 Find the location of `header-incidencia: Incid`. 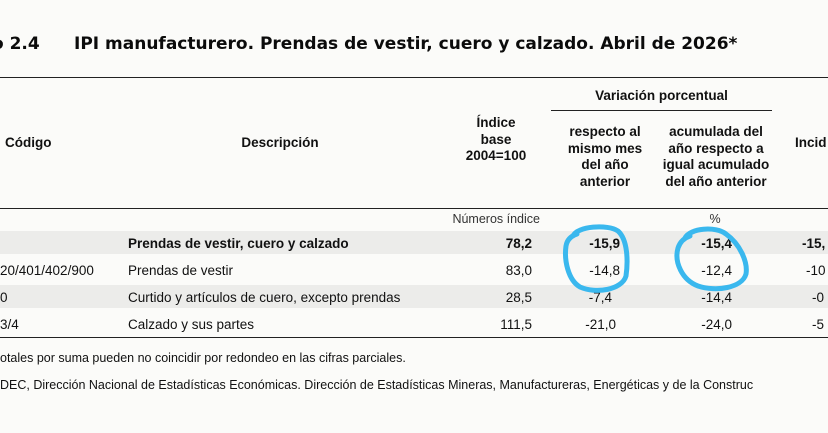

header-incidencia: Incid is located at coordinates (811, 142).